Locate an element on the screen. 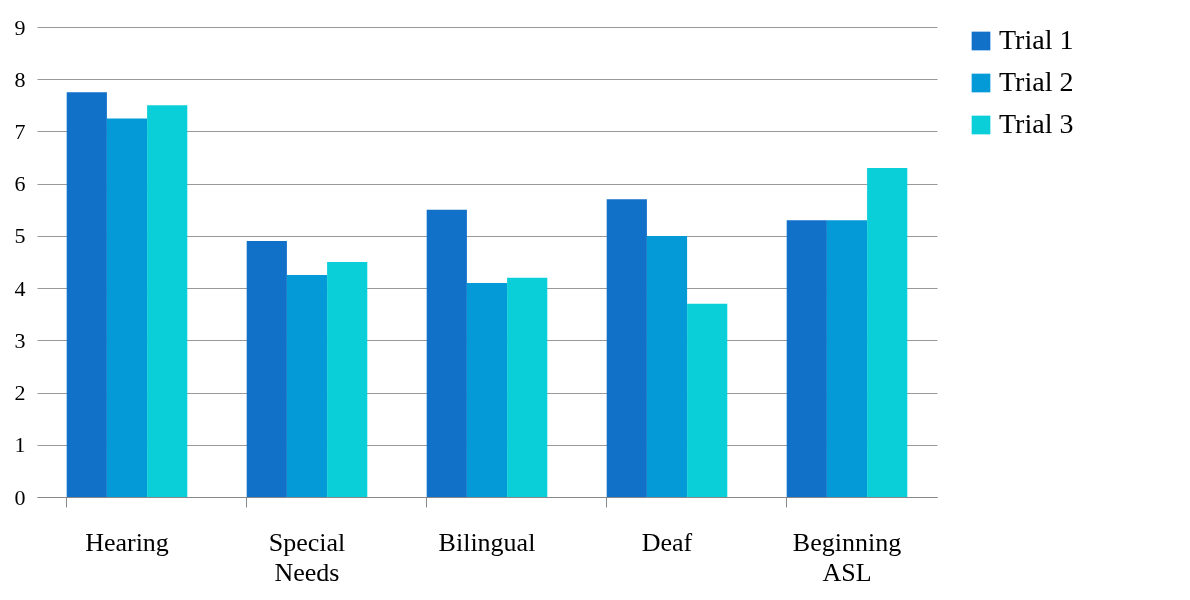 This screenshot has height=600, width=1190. y-tick-label: 5 is located at coordinates (20, 236).